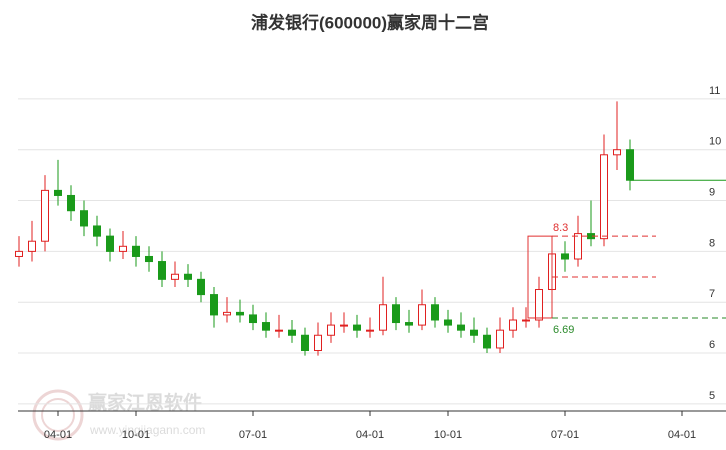  I want to click on watermark-text: 赢家江恩软件, so click(145, 402).